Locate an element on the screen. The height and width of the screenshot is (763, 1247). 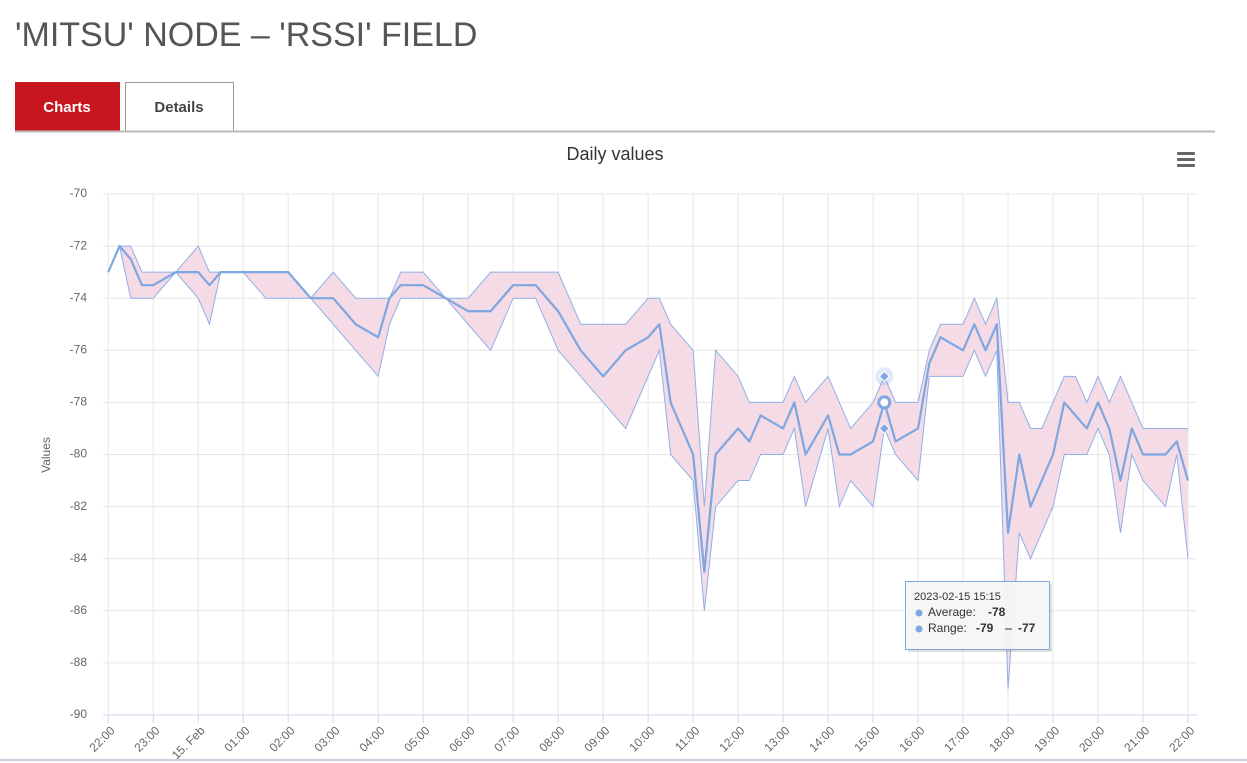
x-tick-label: 02:00 is located at coordinates (281, 738).